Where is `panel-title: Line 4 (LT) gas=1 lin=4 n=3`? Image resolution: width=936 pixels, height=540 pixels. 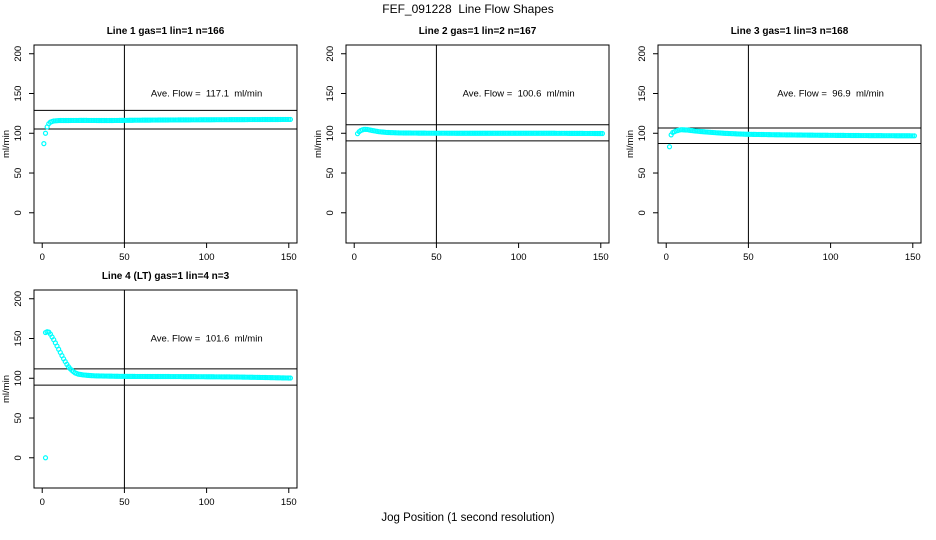
panel-title: Line 4 (LT) gas=1 lin=4 n=3 is located at coordinates (166, 276).